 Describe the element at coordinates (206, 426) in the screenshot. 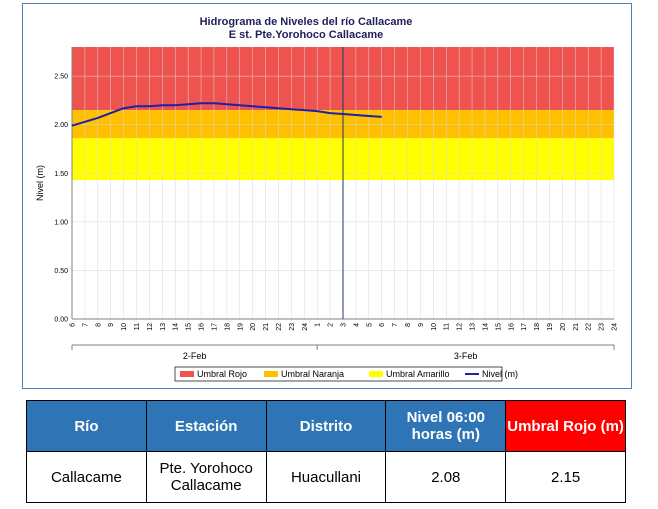

I see `header-estacion: Estación` at that location.